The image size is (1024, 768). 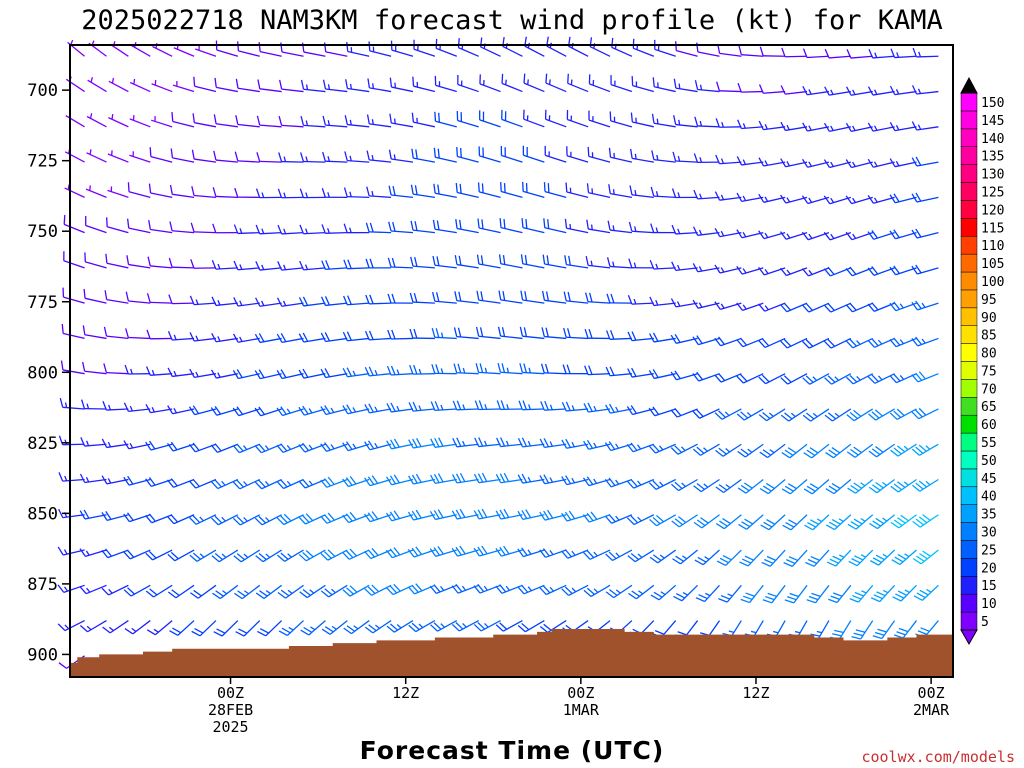 I want to click on y-tick-label: 800, so click(x=42, y=373).